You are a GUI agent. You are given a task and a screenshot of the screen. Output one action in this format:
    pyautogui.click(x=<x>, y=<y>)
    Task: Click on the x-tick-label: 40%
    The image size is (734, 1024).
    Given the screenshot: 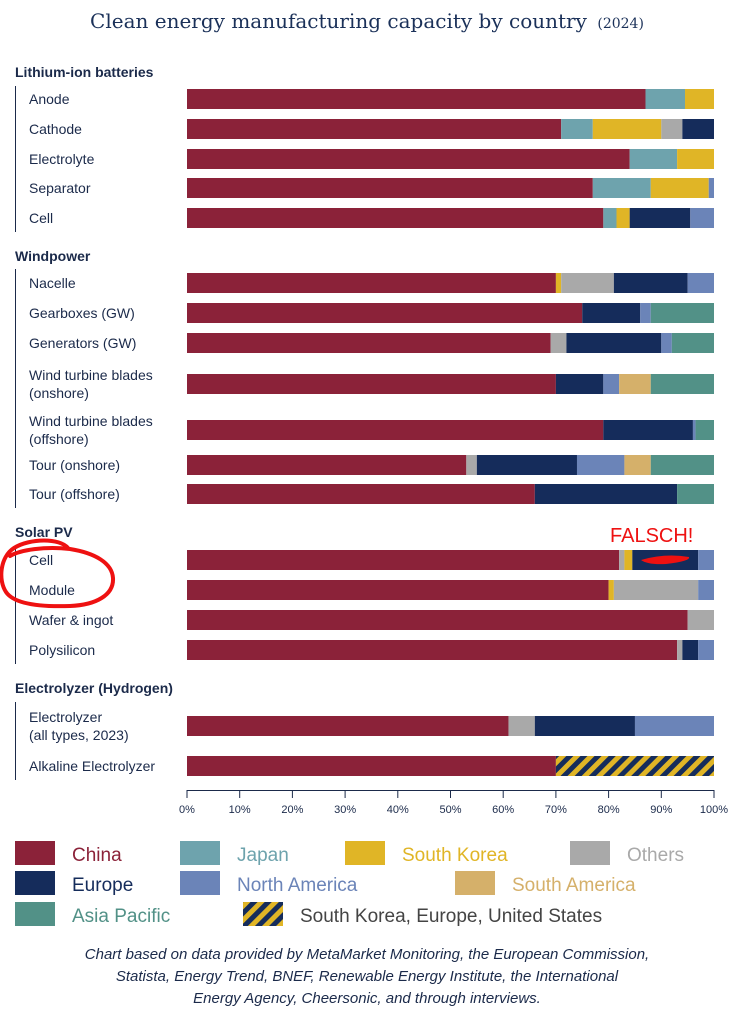 What is the action you would take?
    pyautogui.click(x=398, y=810)
    